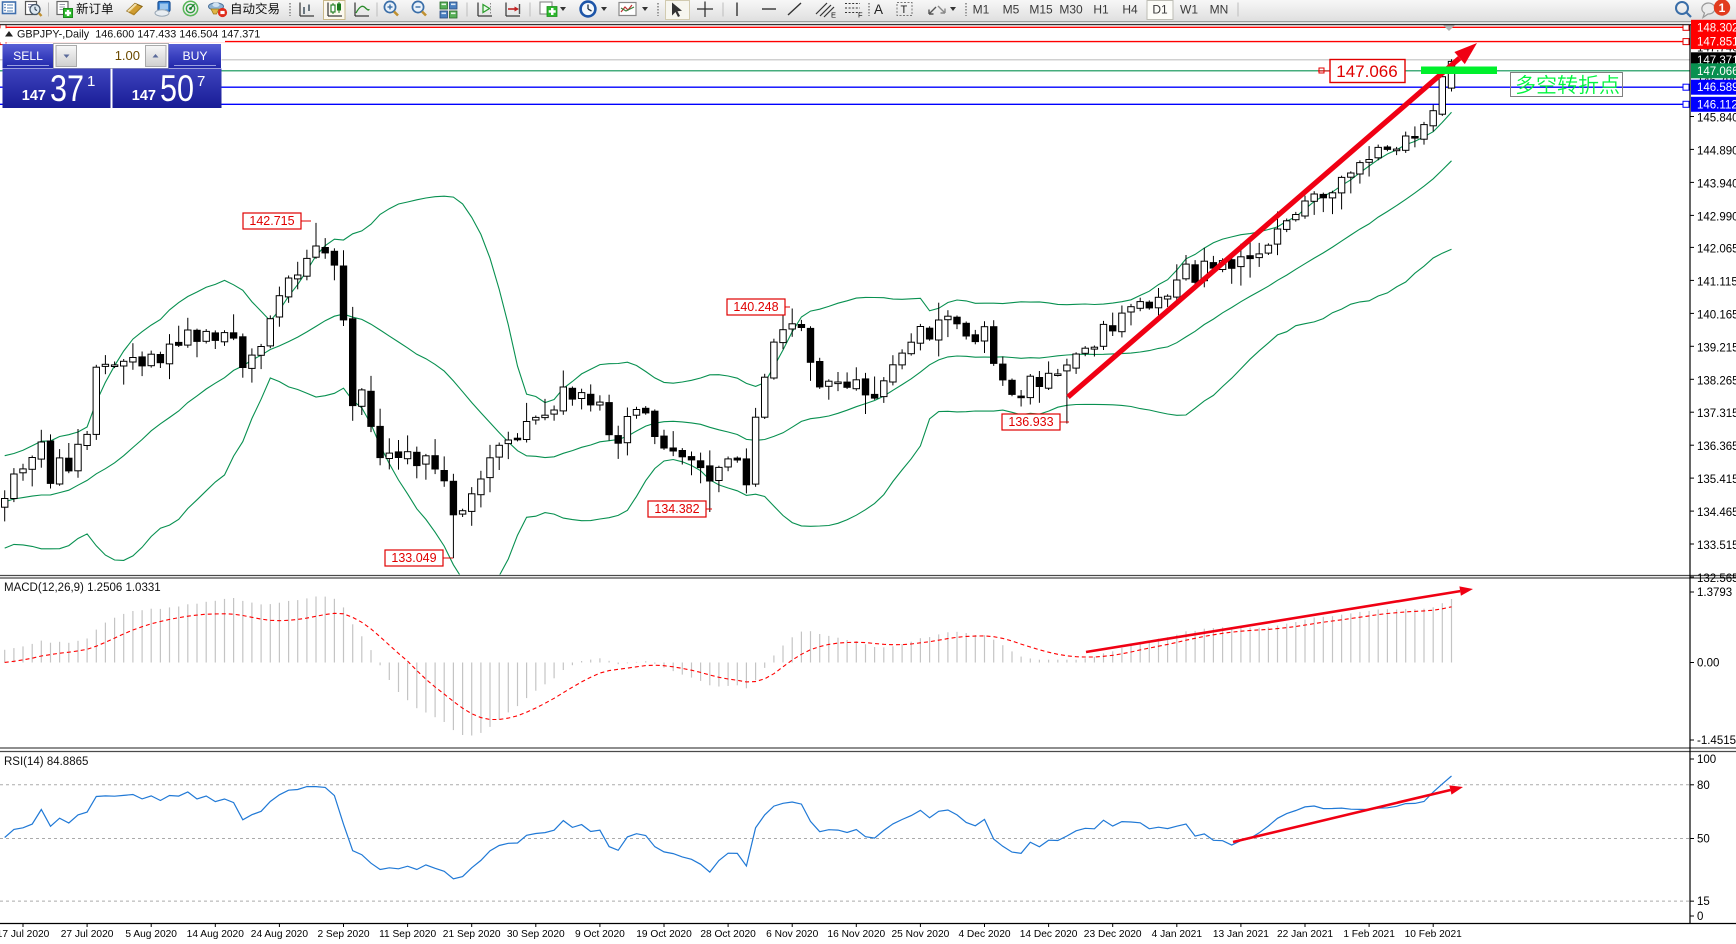 This screenshot has height=944, width=1736. What do you see at coordinates (1101, 10) in the screenshot?
I see `svg-text: H1` at bounding box center [1101, 10].